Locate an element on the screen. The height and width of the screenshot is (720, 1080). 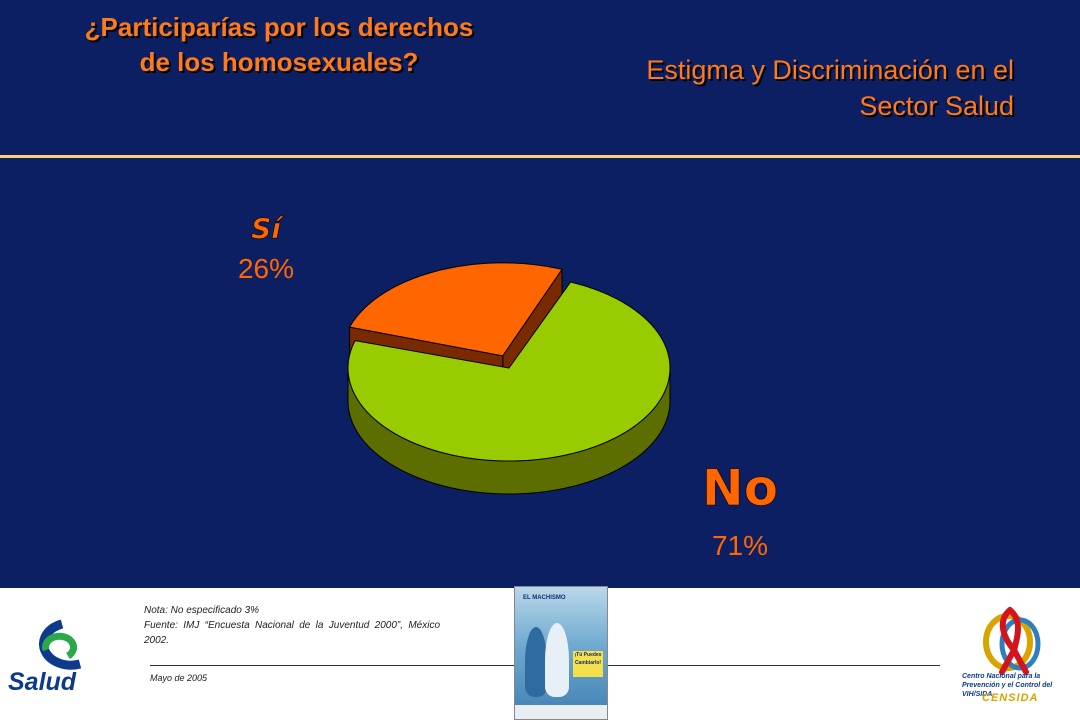
pie-label-s: Sí is located at coordinates (268, 228).